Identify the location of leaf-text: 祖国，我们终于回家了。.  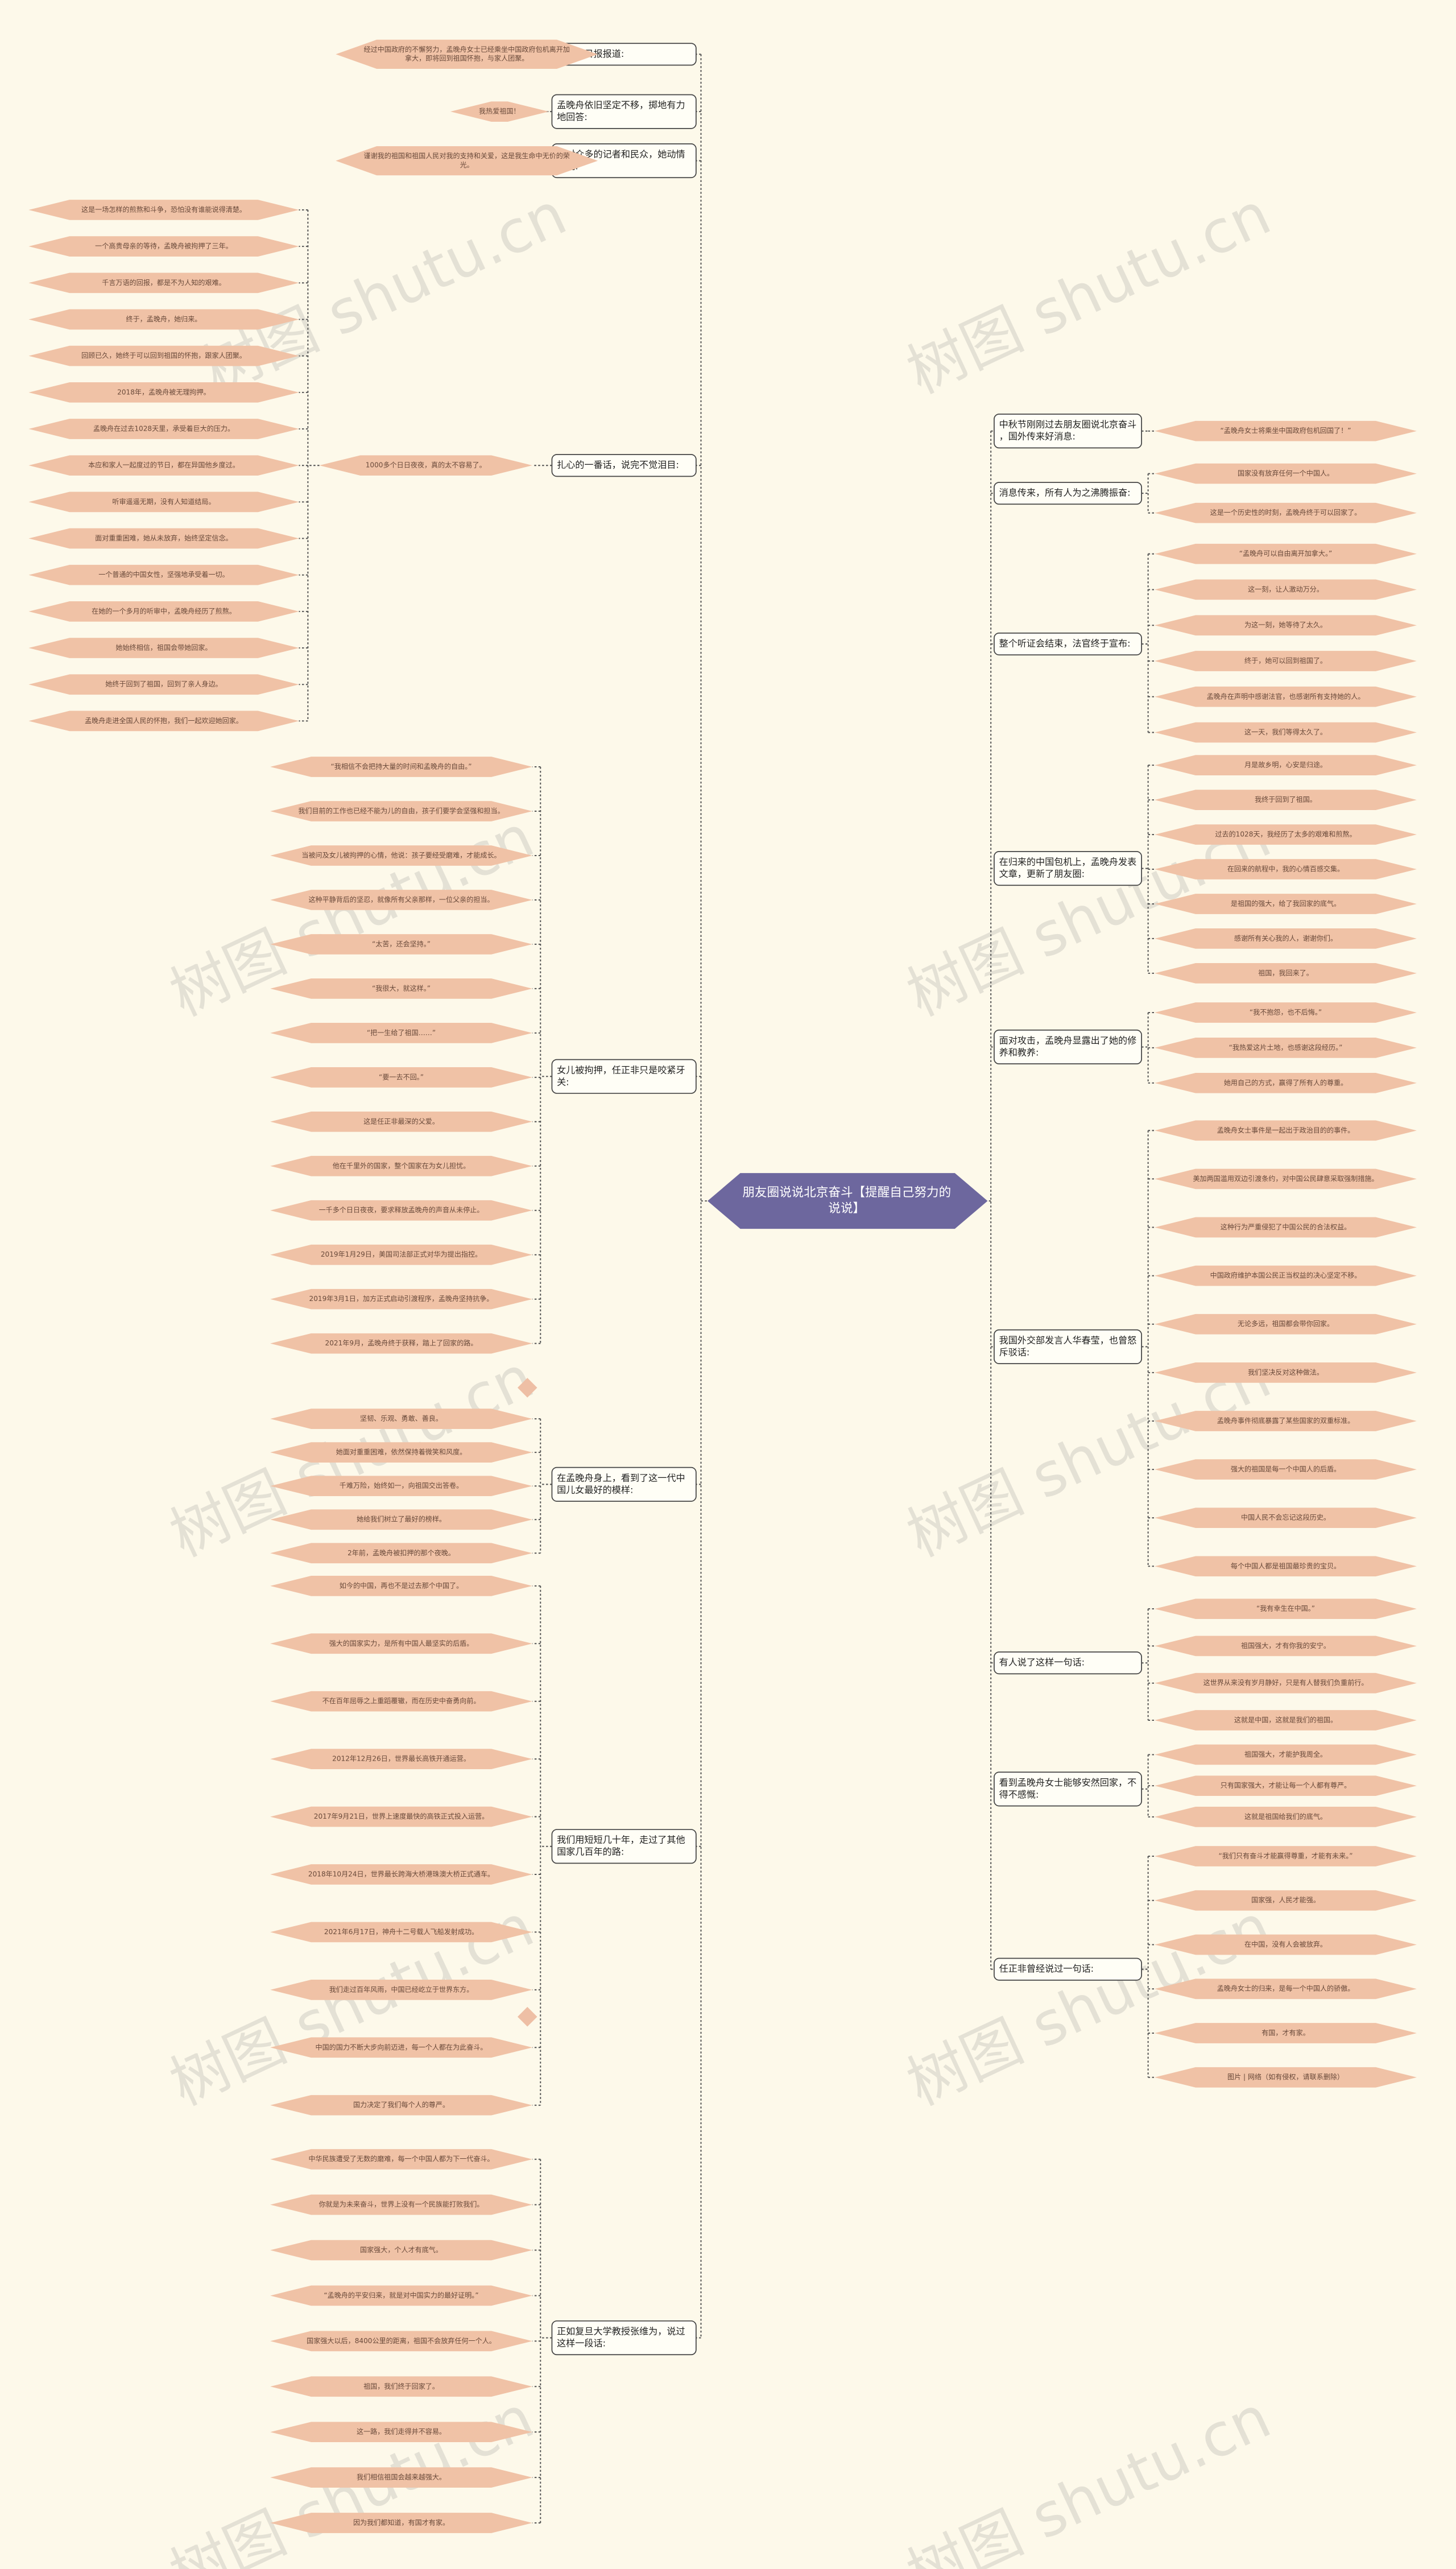
(401, 2386).